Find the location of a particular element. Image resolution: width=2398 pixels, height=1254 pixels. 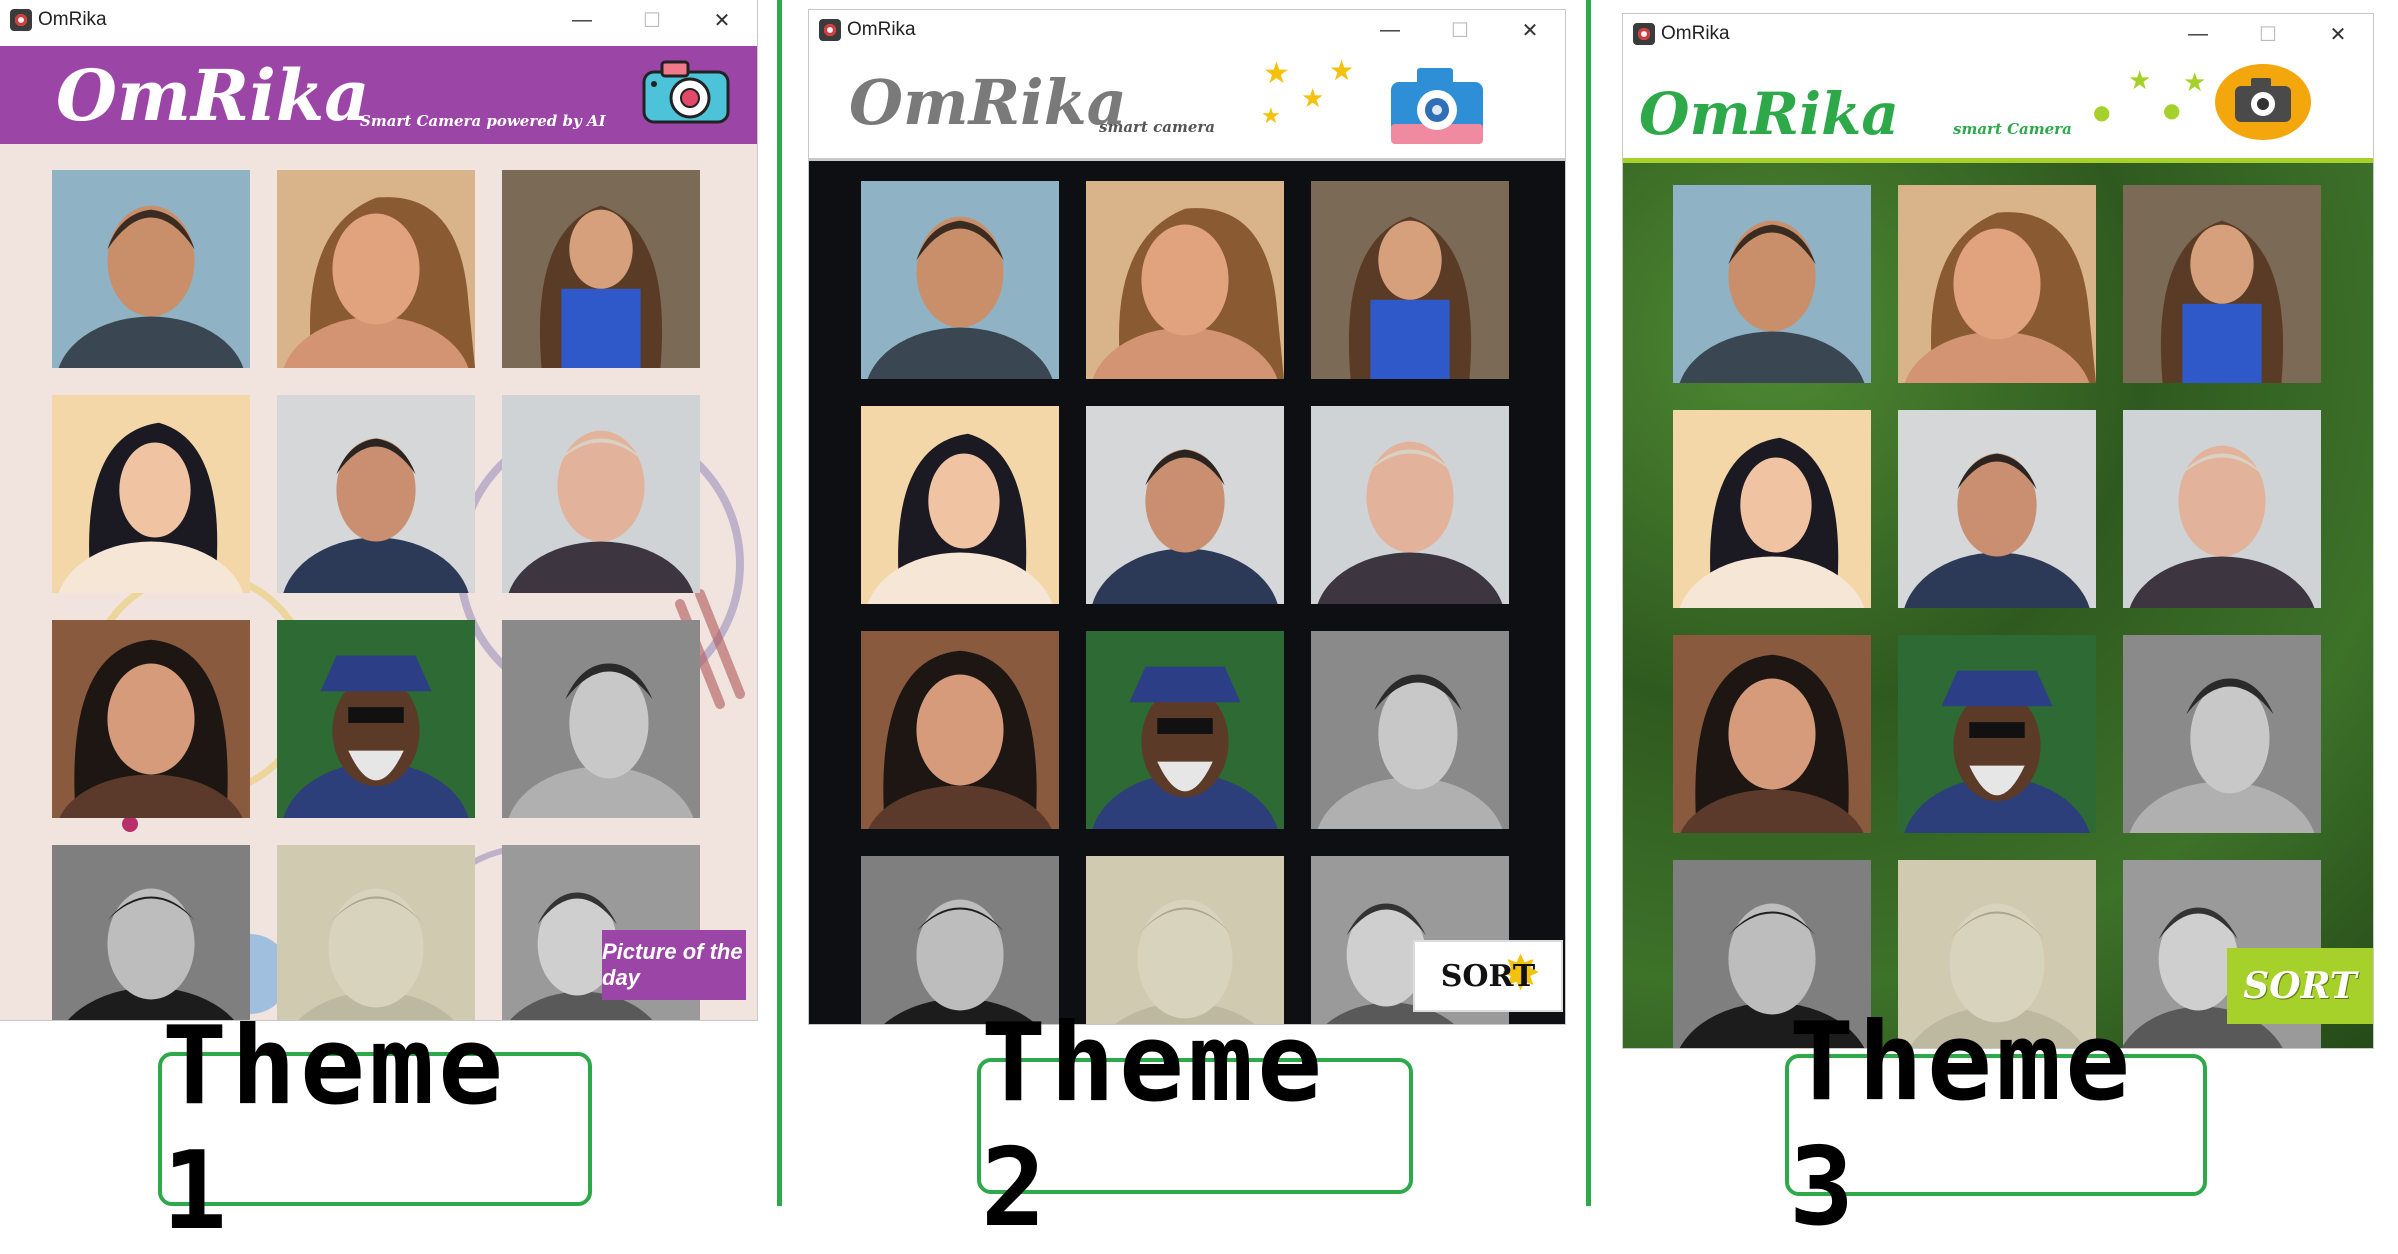

sort-button: ✸ SORT is located at coordinates (1488, 976).